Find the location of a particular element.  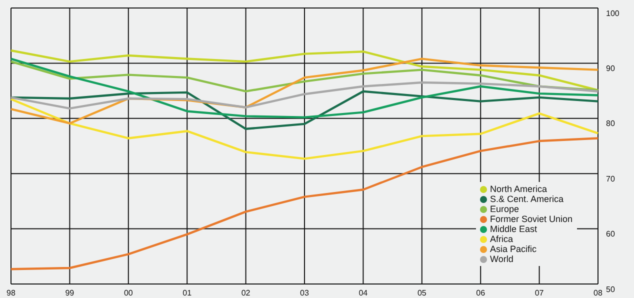

legend-label: Africa is located at coordinates (502, 239).